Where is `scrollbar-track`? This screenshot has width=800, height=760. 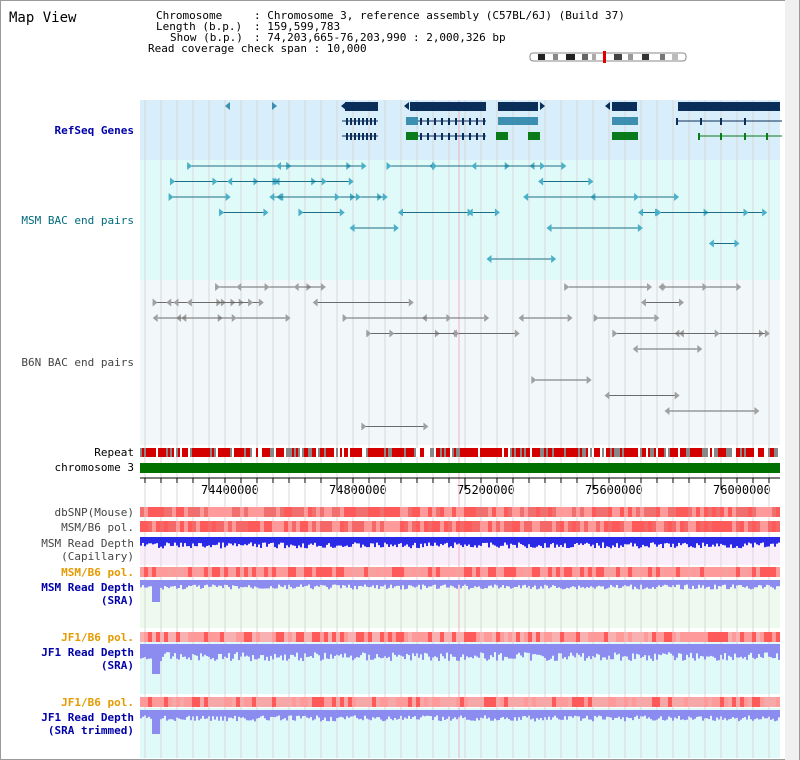 scrollbar-track is located at coordinates (792, 380).